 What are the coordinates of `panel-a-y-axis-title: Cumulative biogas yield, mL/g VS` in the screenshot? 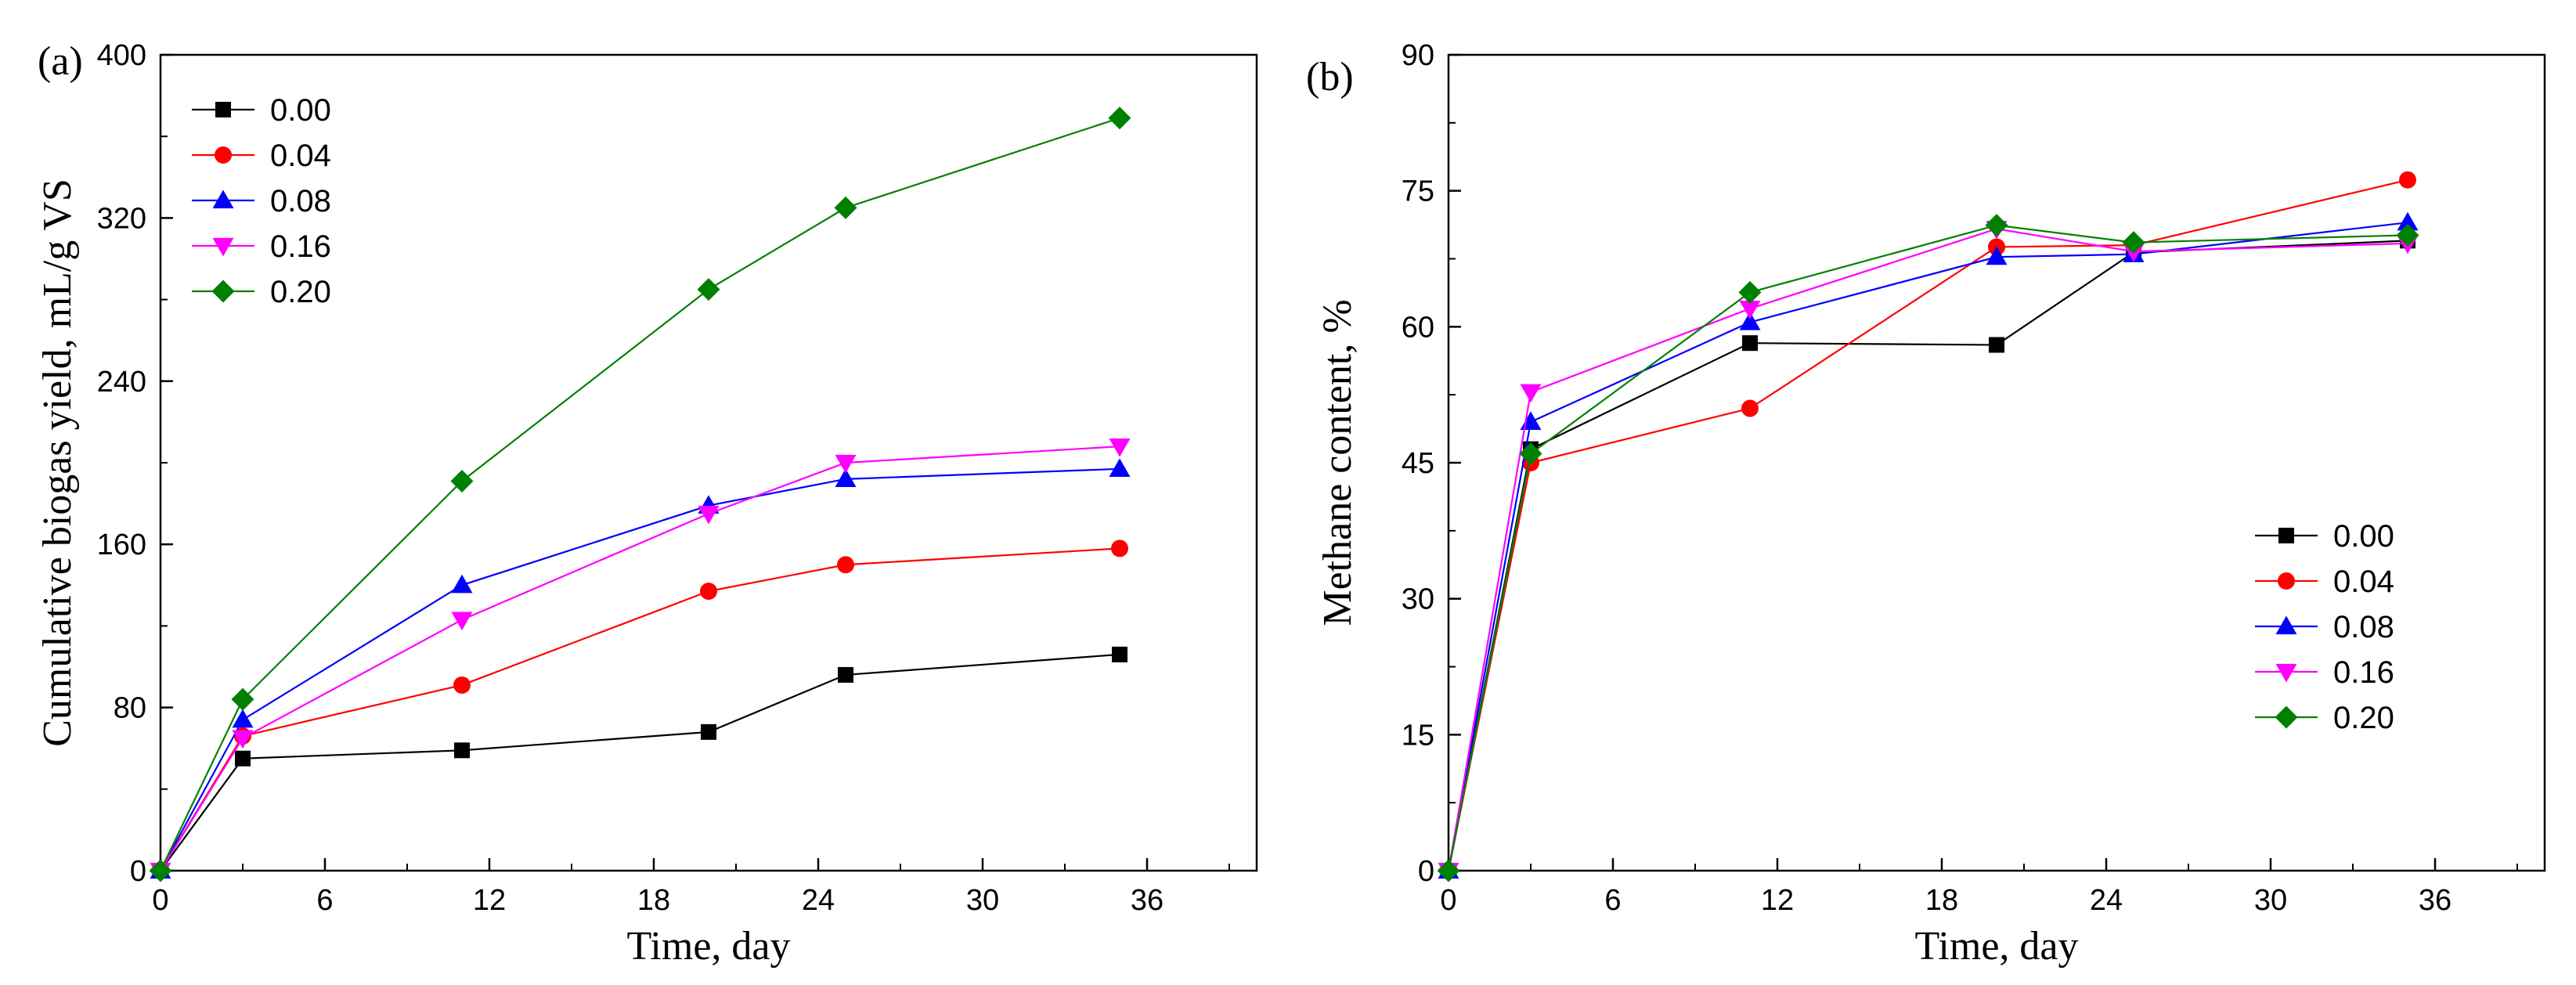 It's located at (57, 463).